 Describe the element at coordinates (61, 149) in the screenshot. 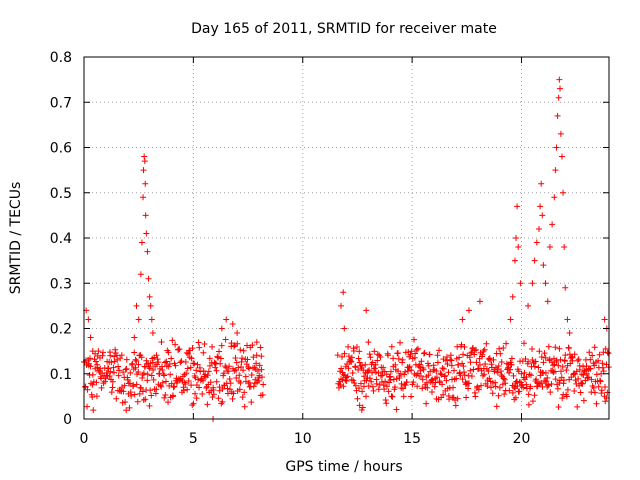

I see `y-tick-label: 0.6` at that location.